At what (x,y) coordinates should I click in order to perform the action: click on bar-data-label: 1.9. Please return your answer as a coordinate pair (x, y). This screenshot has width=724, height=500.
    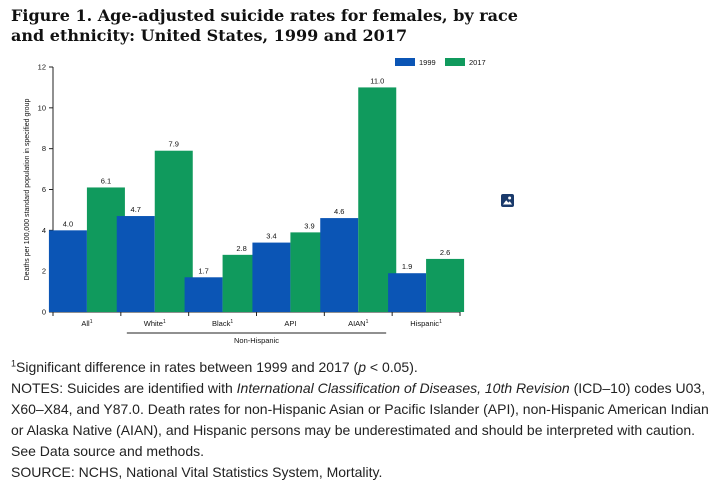
    Looking at the image, I should click on (407, 266).